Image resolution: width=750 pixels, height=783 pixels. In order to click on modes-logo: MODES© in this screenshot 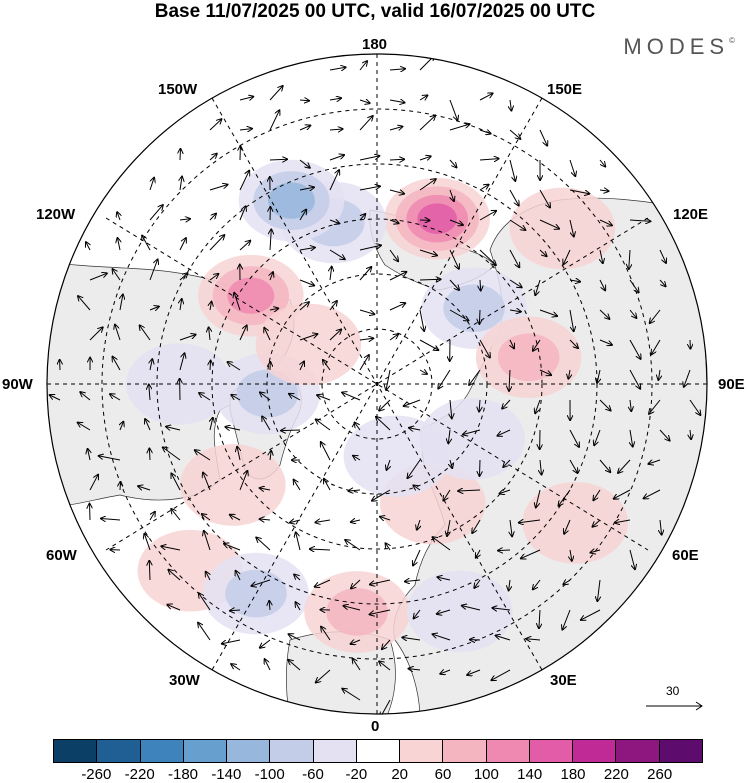, I will do `click(679, 47)`.